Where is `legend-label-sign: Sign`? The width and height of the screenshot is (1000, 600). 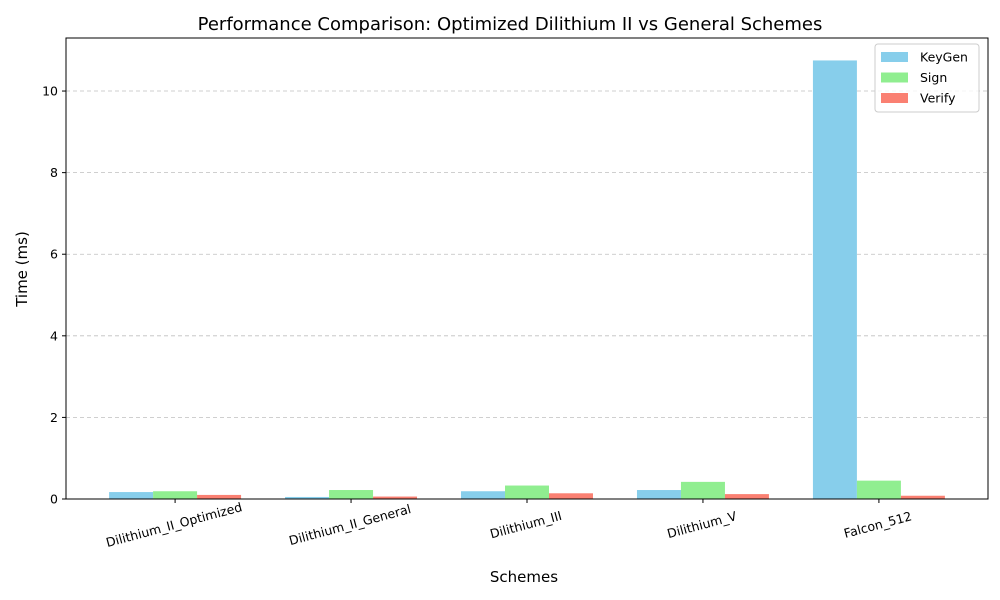 legend-label-sign: Sign is located at coordinates (933, 77).